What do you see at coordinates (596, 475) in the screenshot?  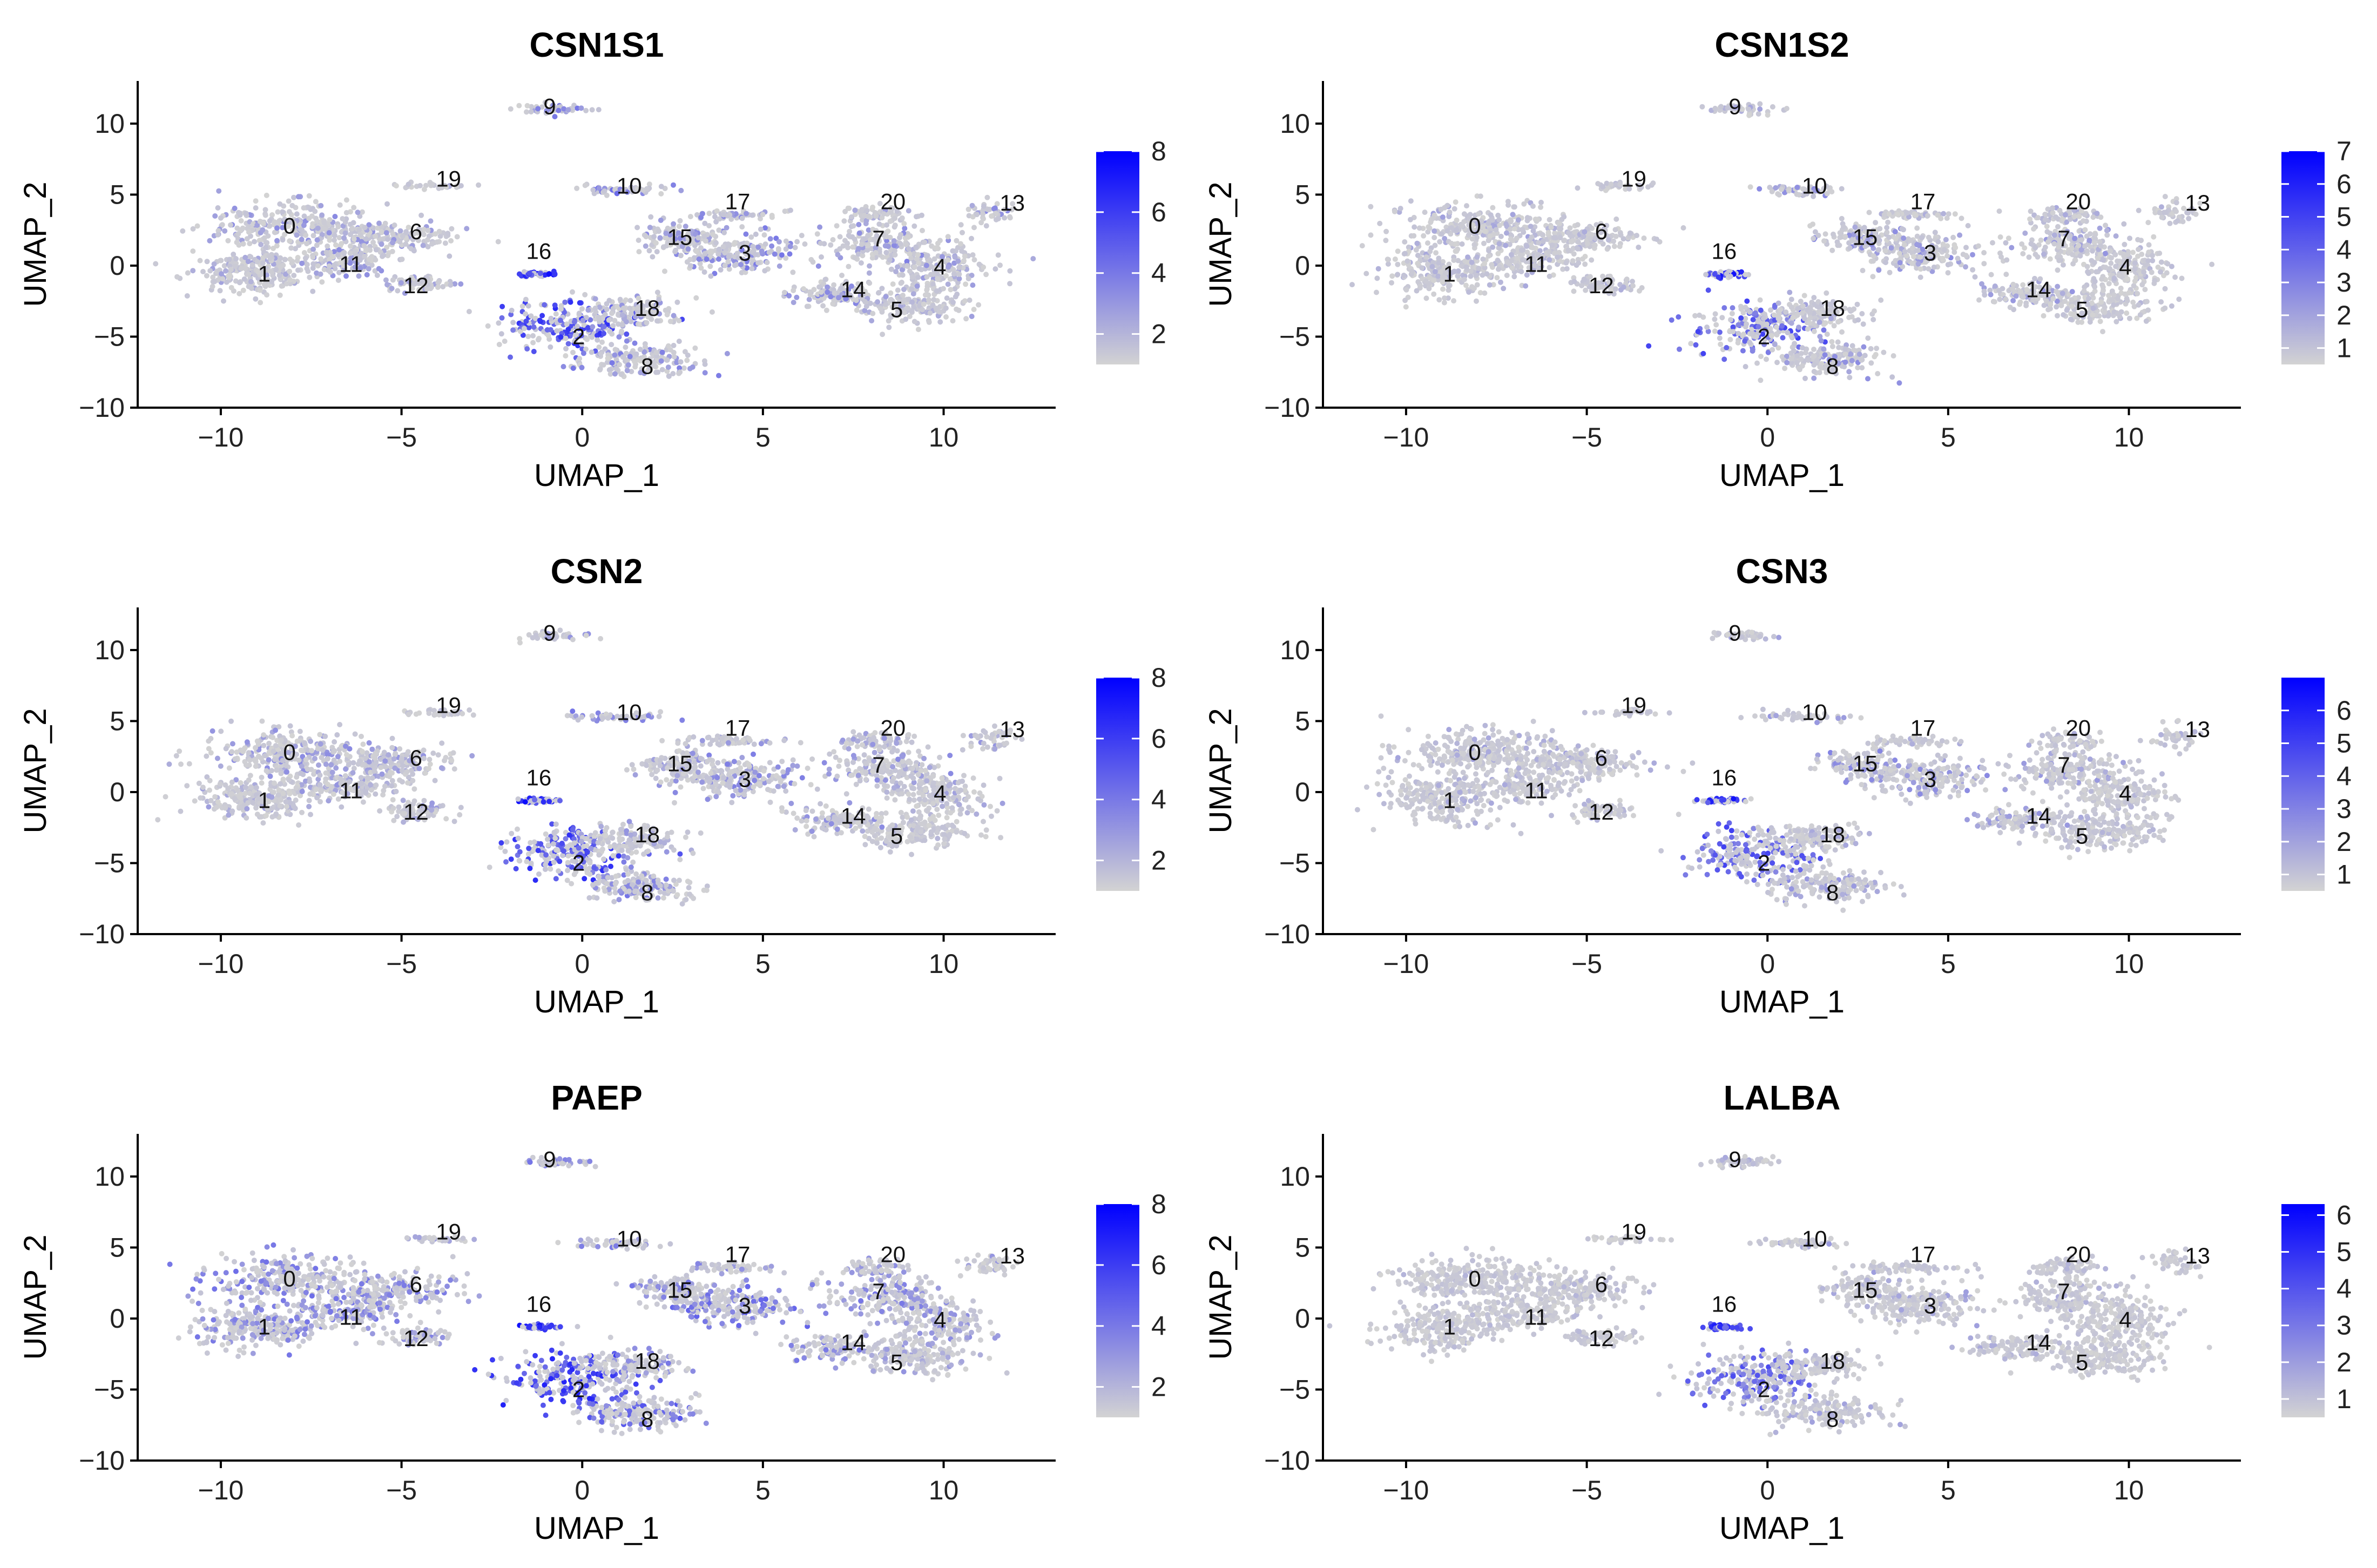 I see `x-axis-label: UMAP_1` at bounding box center [596, 475].